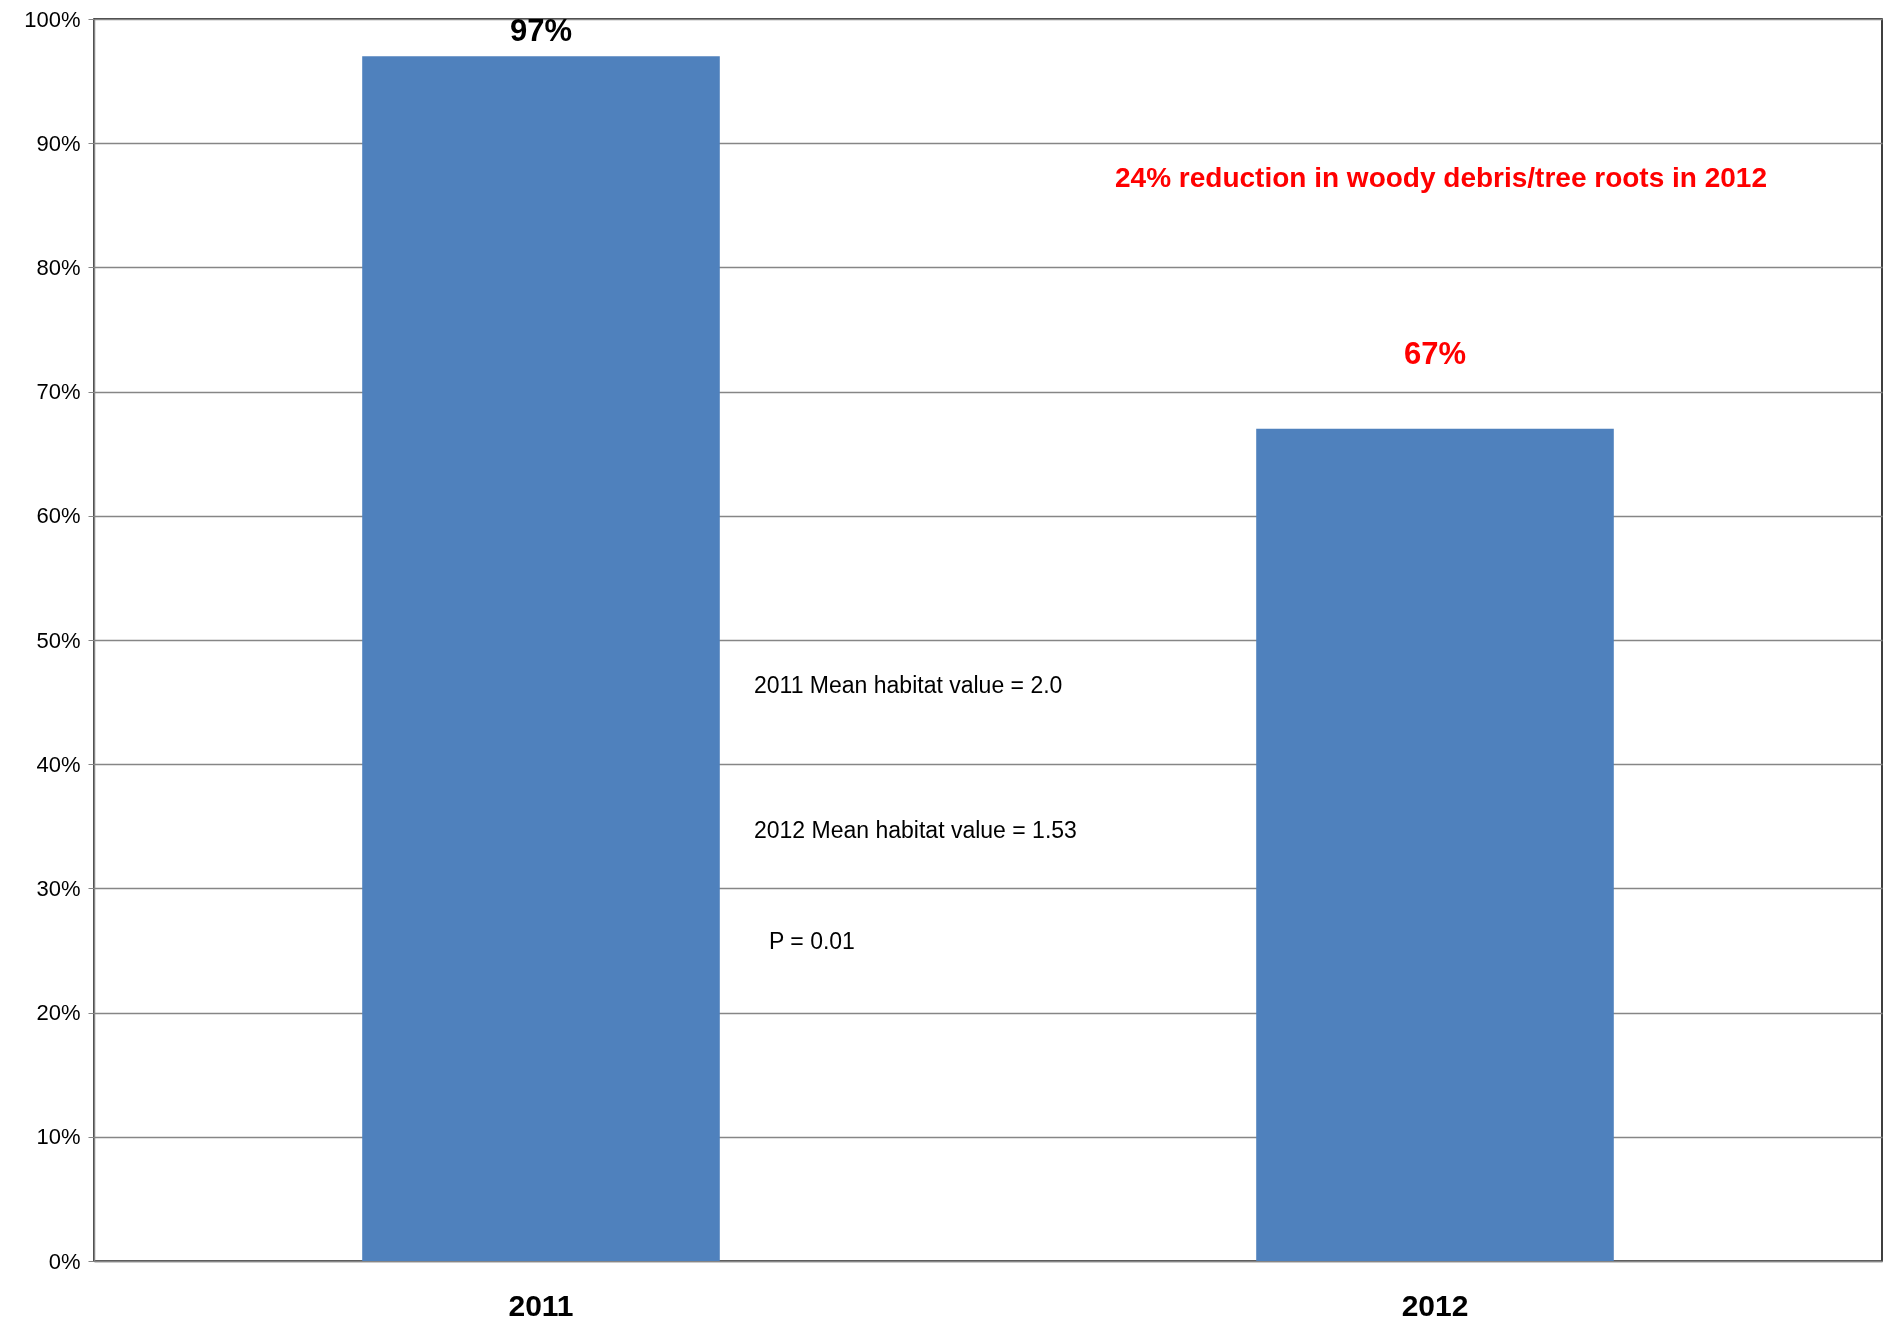 This screenshot has width=1888, height=1329. What do you see at coordinates (58, 1137) in the screenshot?
I see `y-tick-label: 10%` at bounding box center [58, 1137].